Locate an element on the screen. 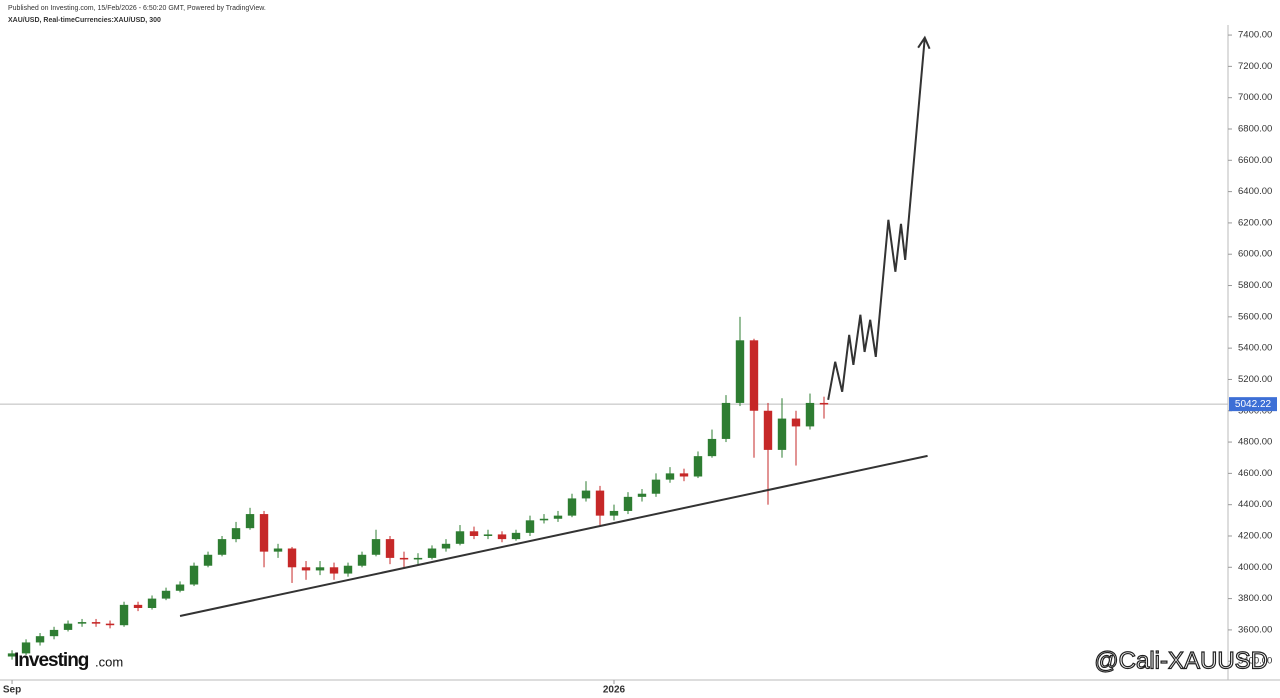 The height and width of the screenshot is (698, 1280). projection-path is located at coordinates (876, 218).